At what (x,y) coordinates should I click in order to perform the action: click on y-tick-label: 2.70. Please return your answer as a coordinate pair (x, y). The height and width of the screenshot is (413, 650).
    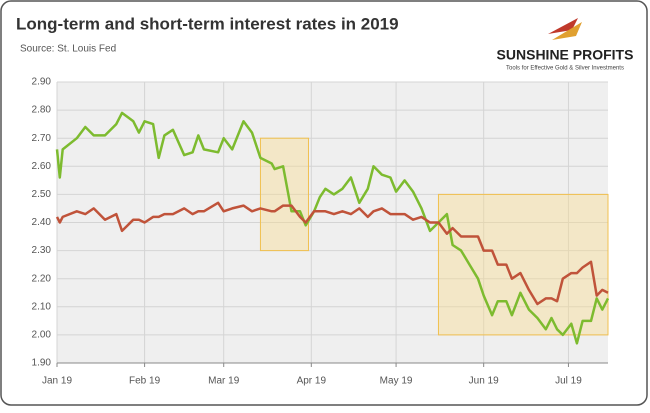
    Looking at the image, I should click on (42, 138).